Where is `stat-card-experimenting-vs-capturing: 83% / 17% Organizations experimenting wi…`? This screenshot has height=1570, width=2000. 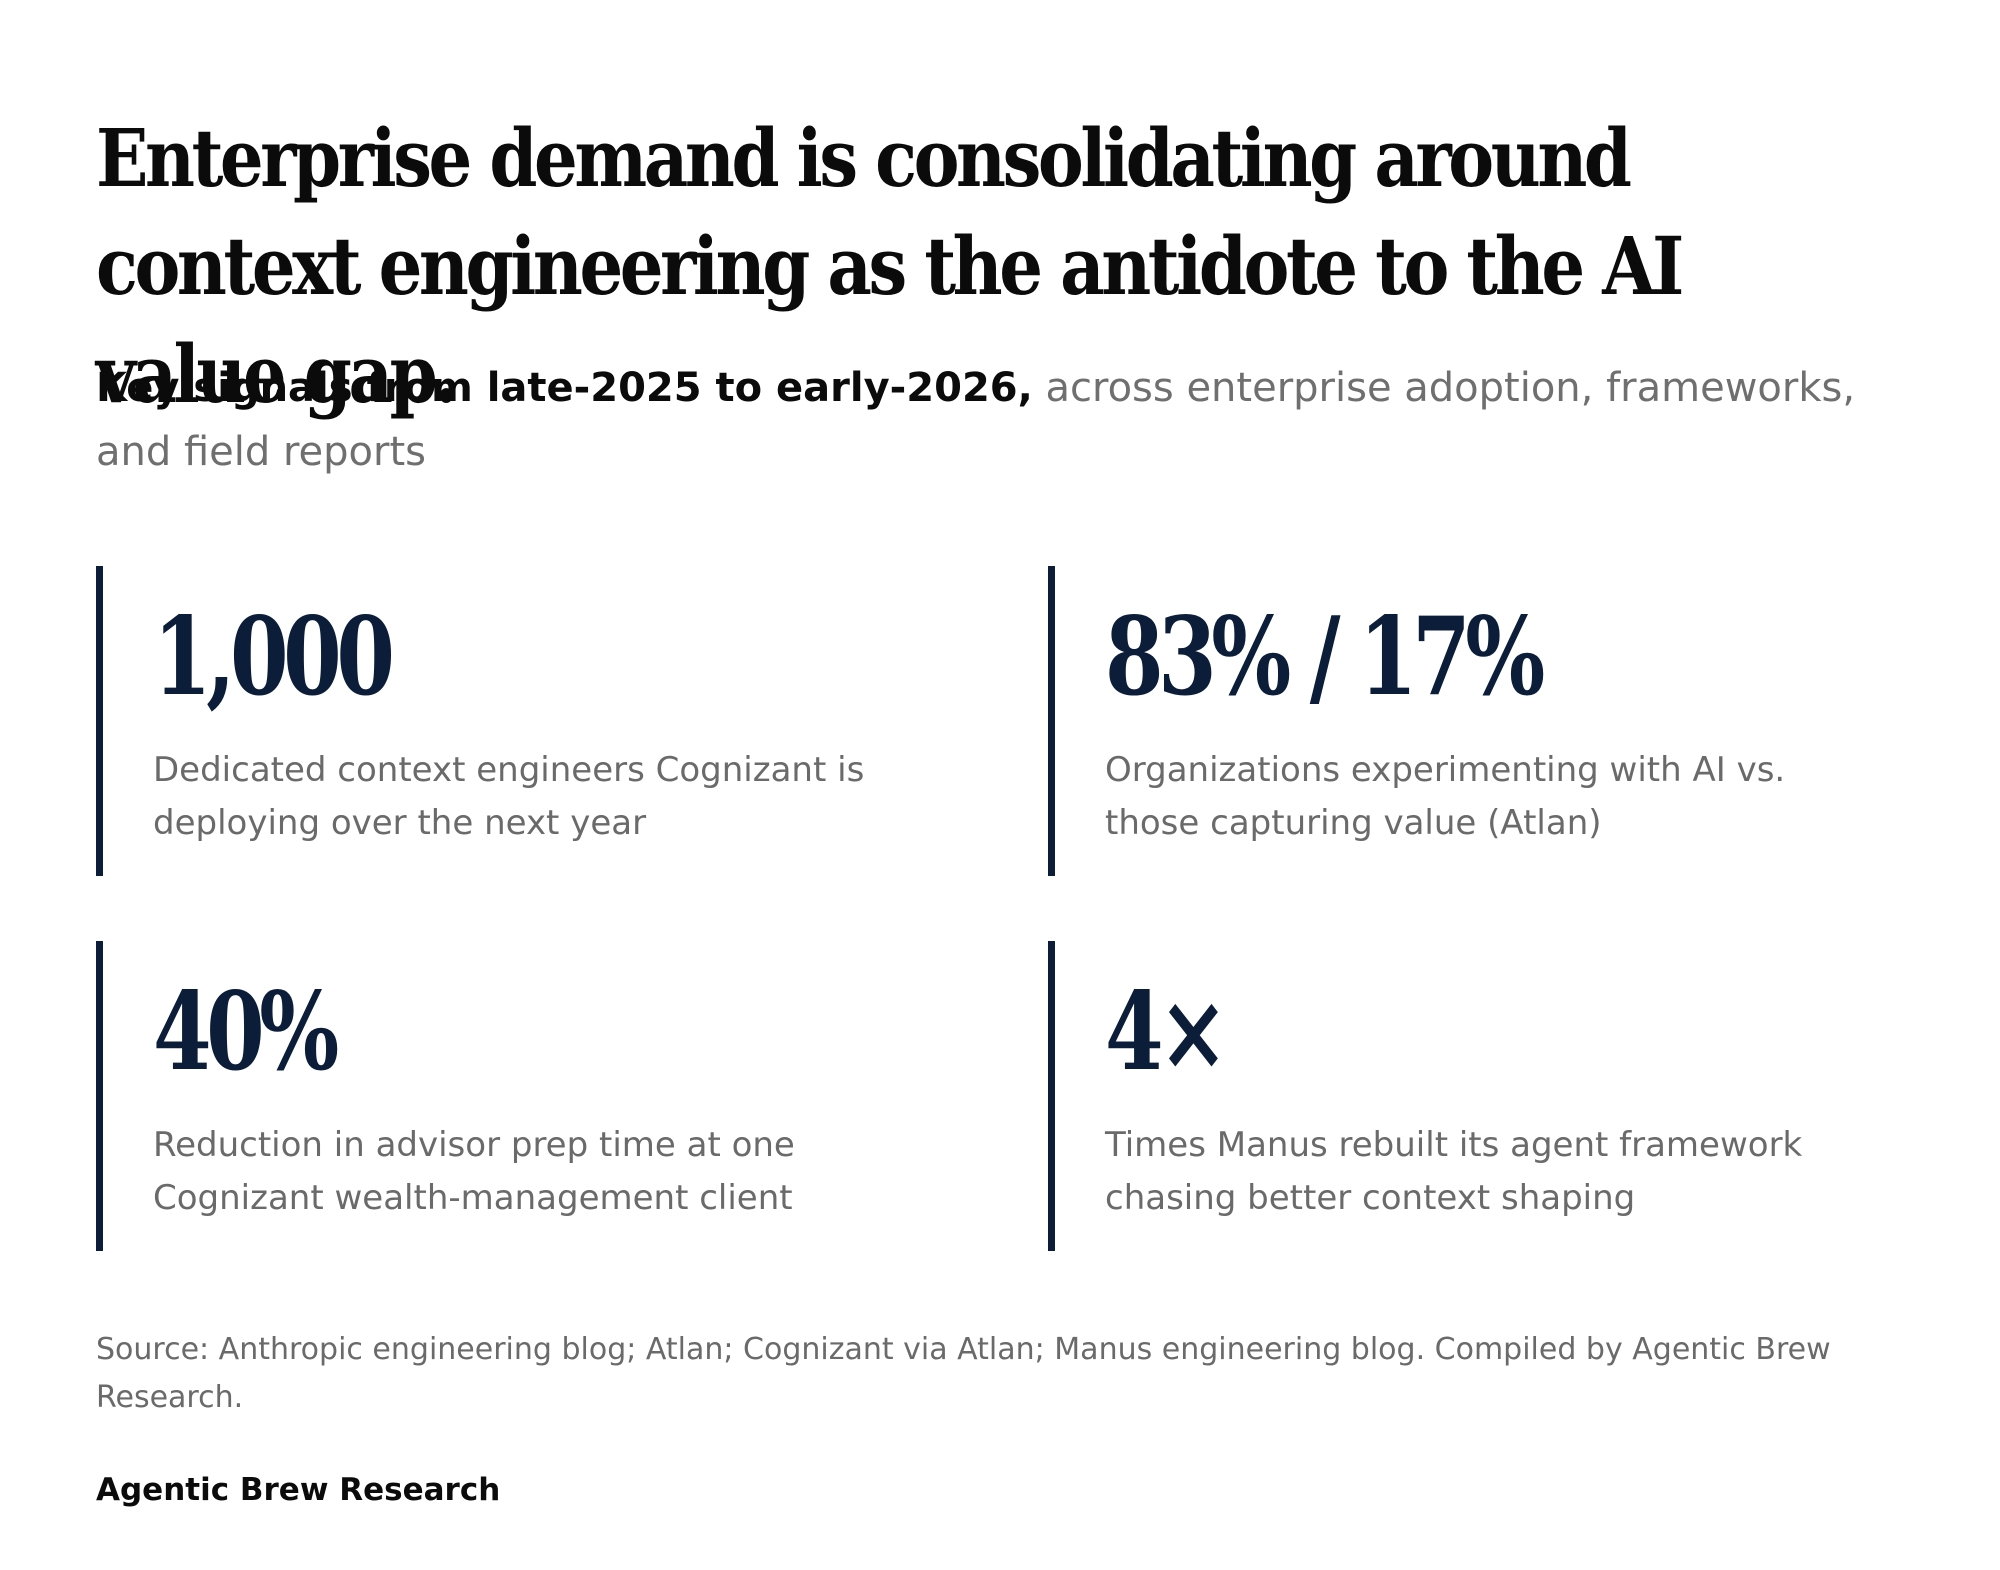 stat-card-experimenting-vs-capturing: 83% / 17% Organizations experimenting wi… is located at coordinates (1458, 721).